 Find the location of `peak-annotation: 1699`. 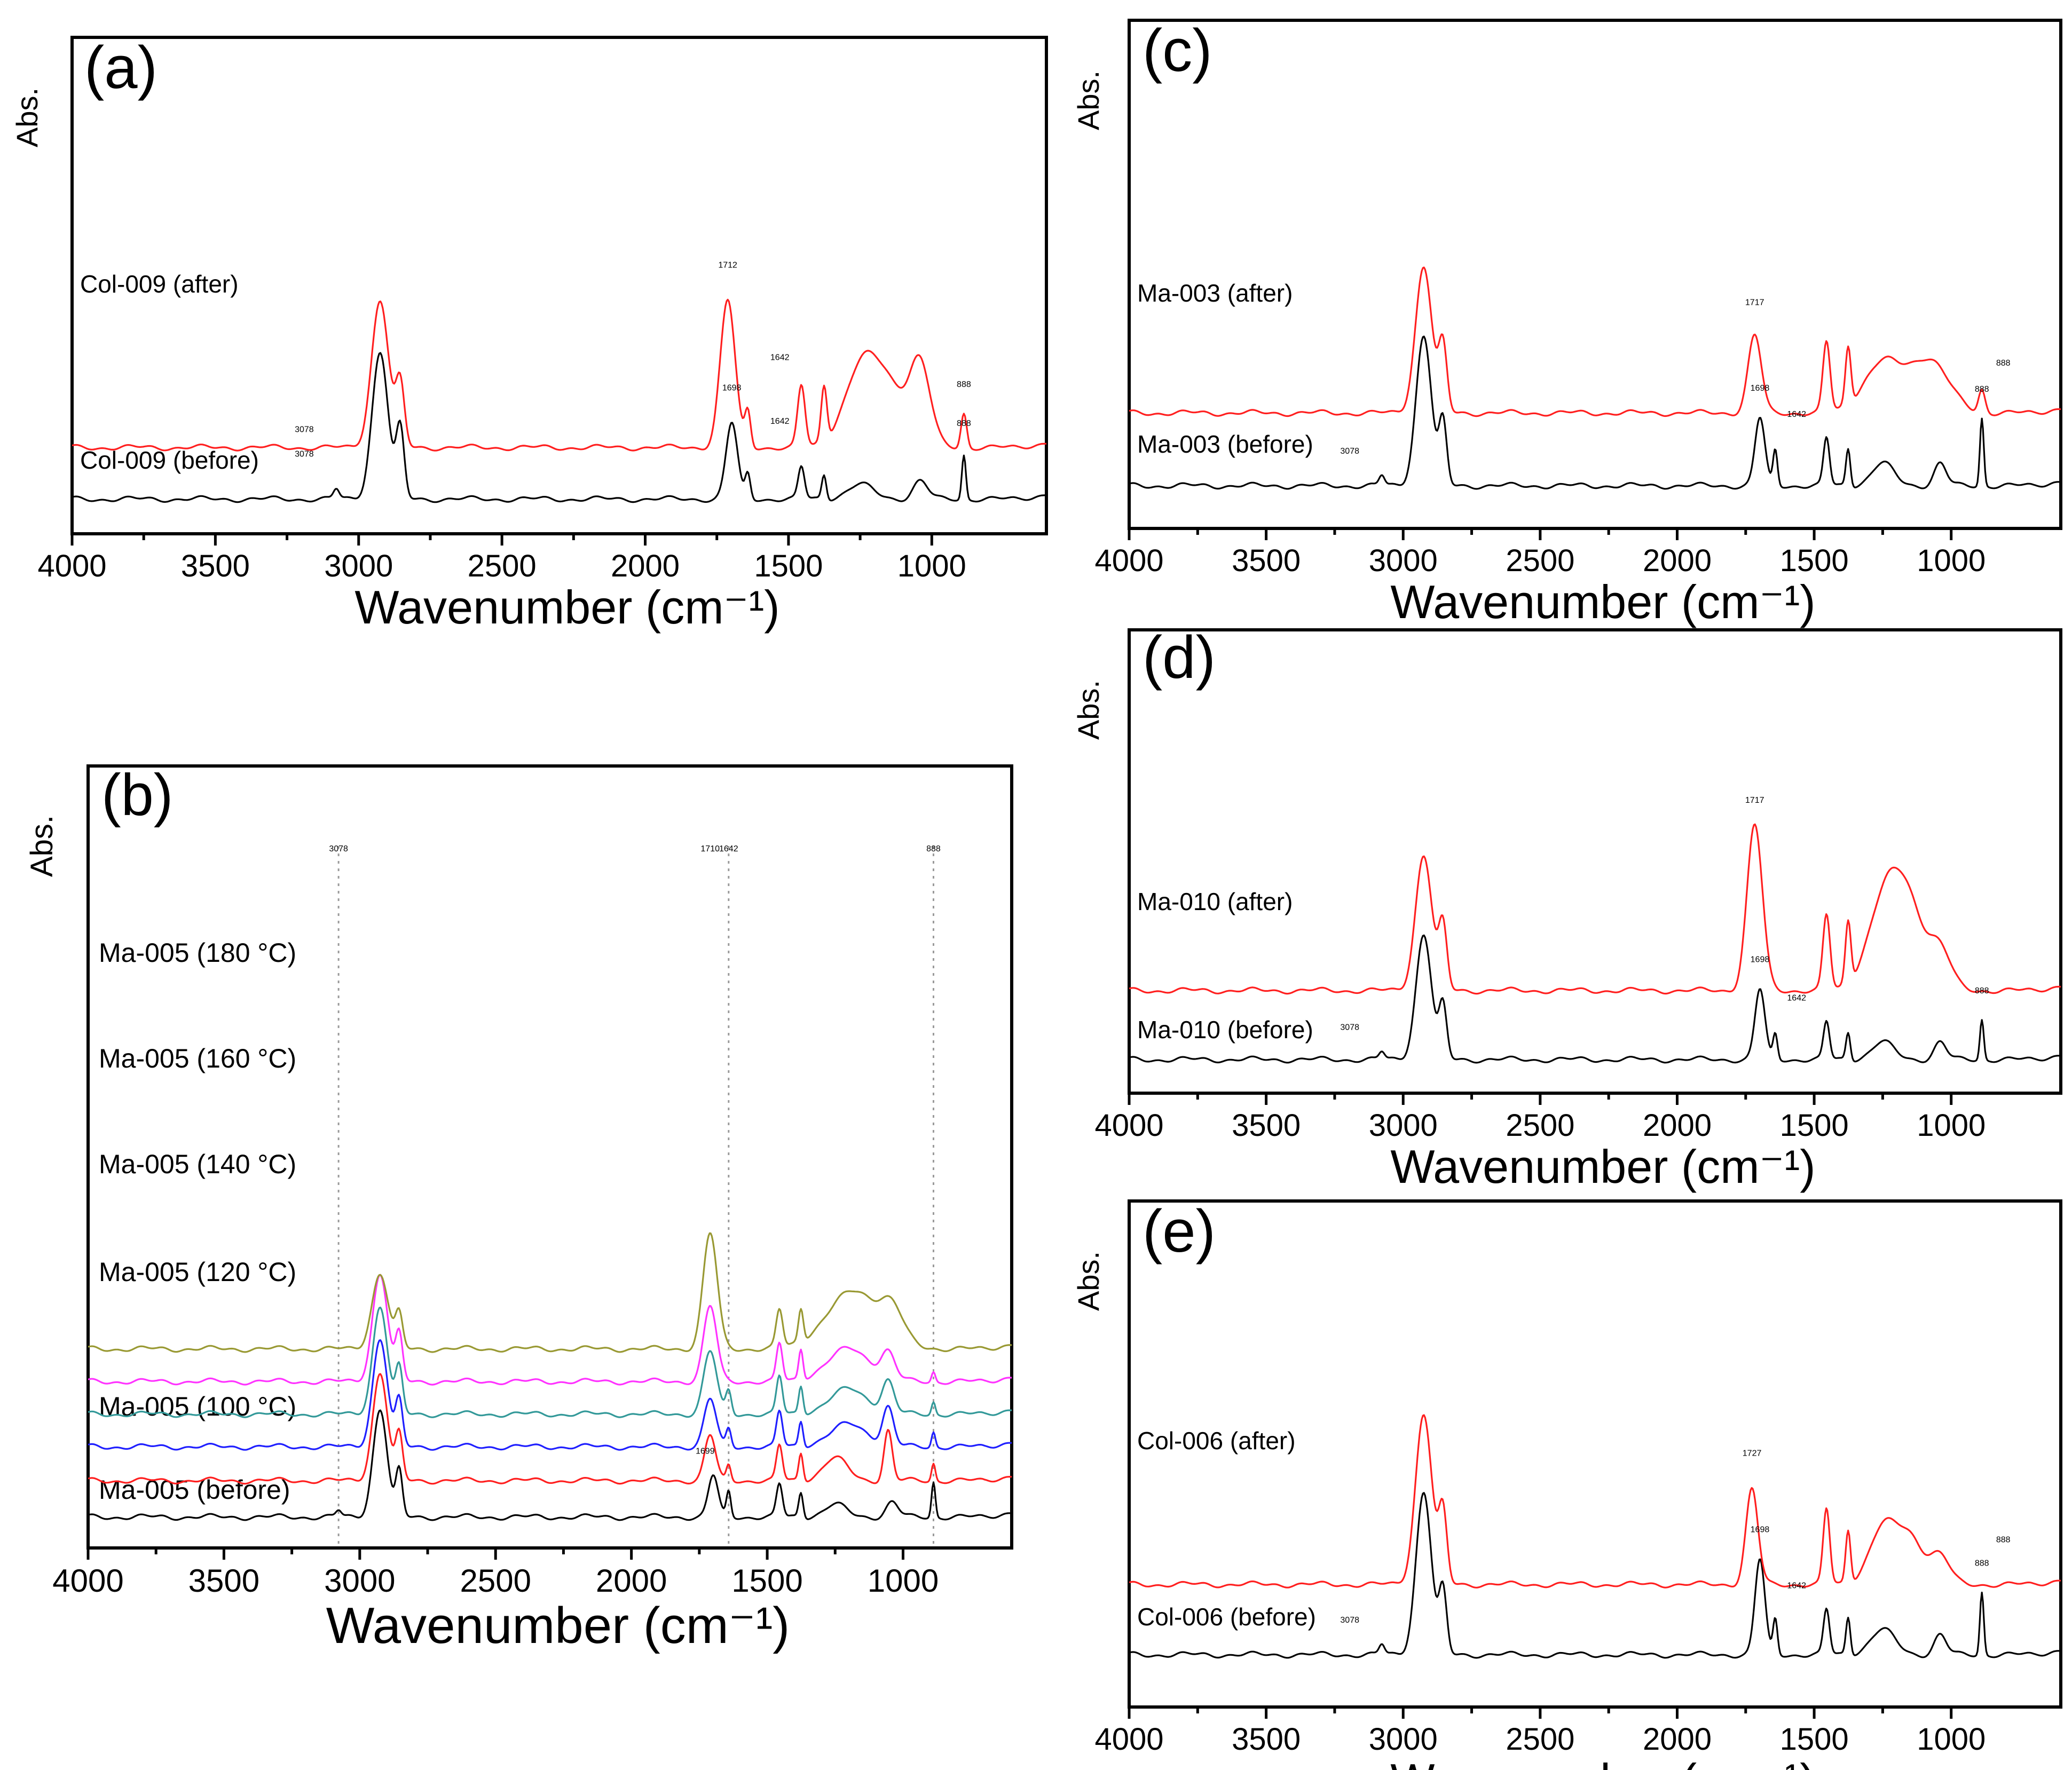

peak-annotation: 1699 is located at coordinates (705, 1451).